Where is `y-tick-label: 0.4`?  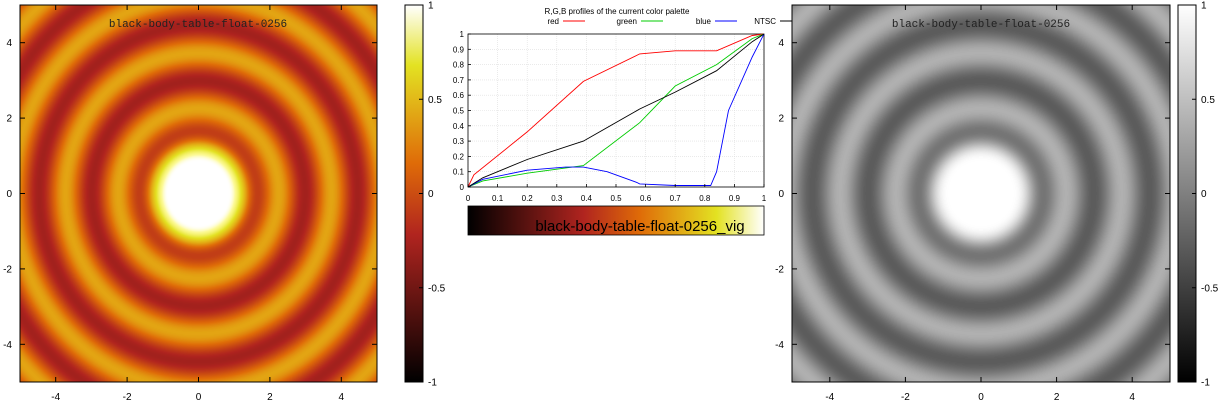
y-tick-label: 0.4 is located at coordinates (459, 126).